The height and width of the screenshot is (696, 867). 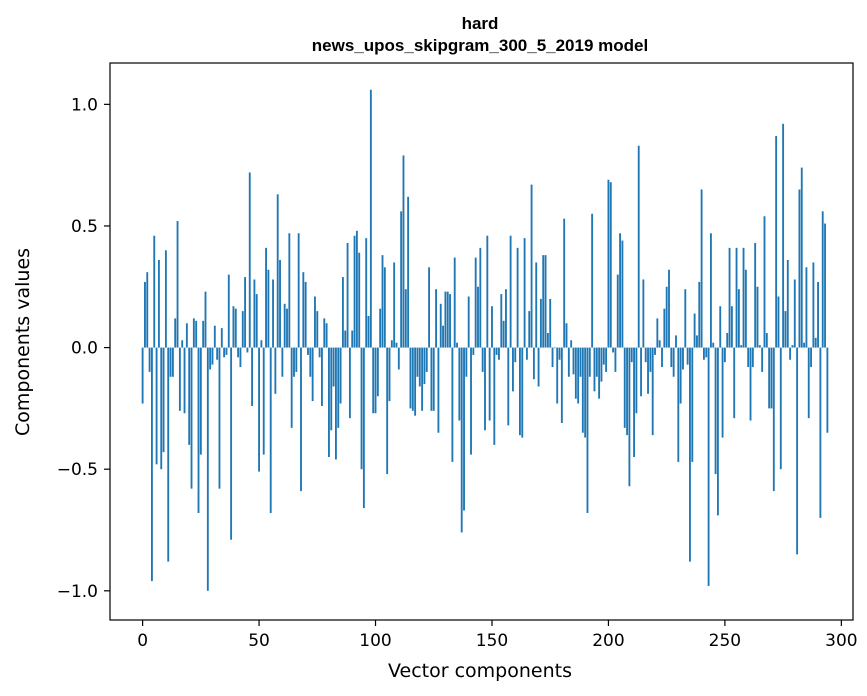 What do you see at coordinates (480, 45) in the screenshot?
I see `chart-subtitle: news_upos_skipgram_300_5_2019 model` at bounding box center [480, 45].